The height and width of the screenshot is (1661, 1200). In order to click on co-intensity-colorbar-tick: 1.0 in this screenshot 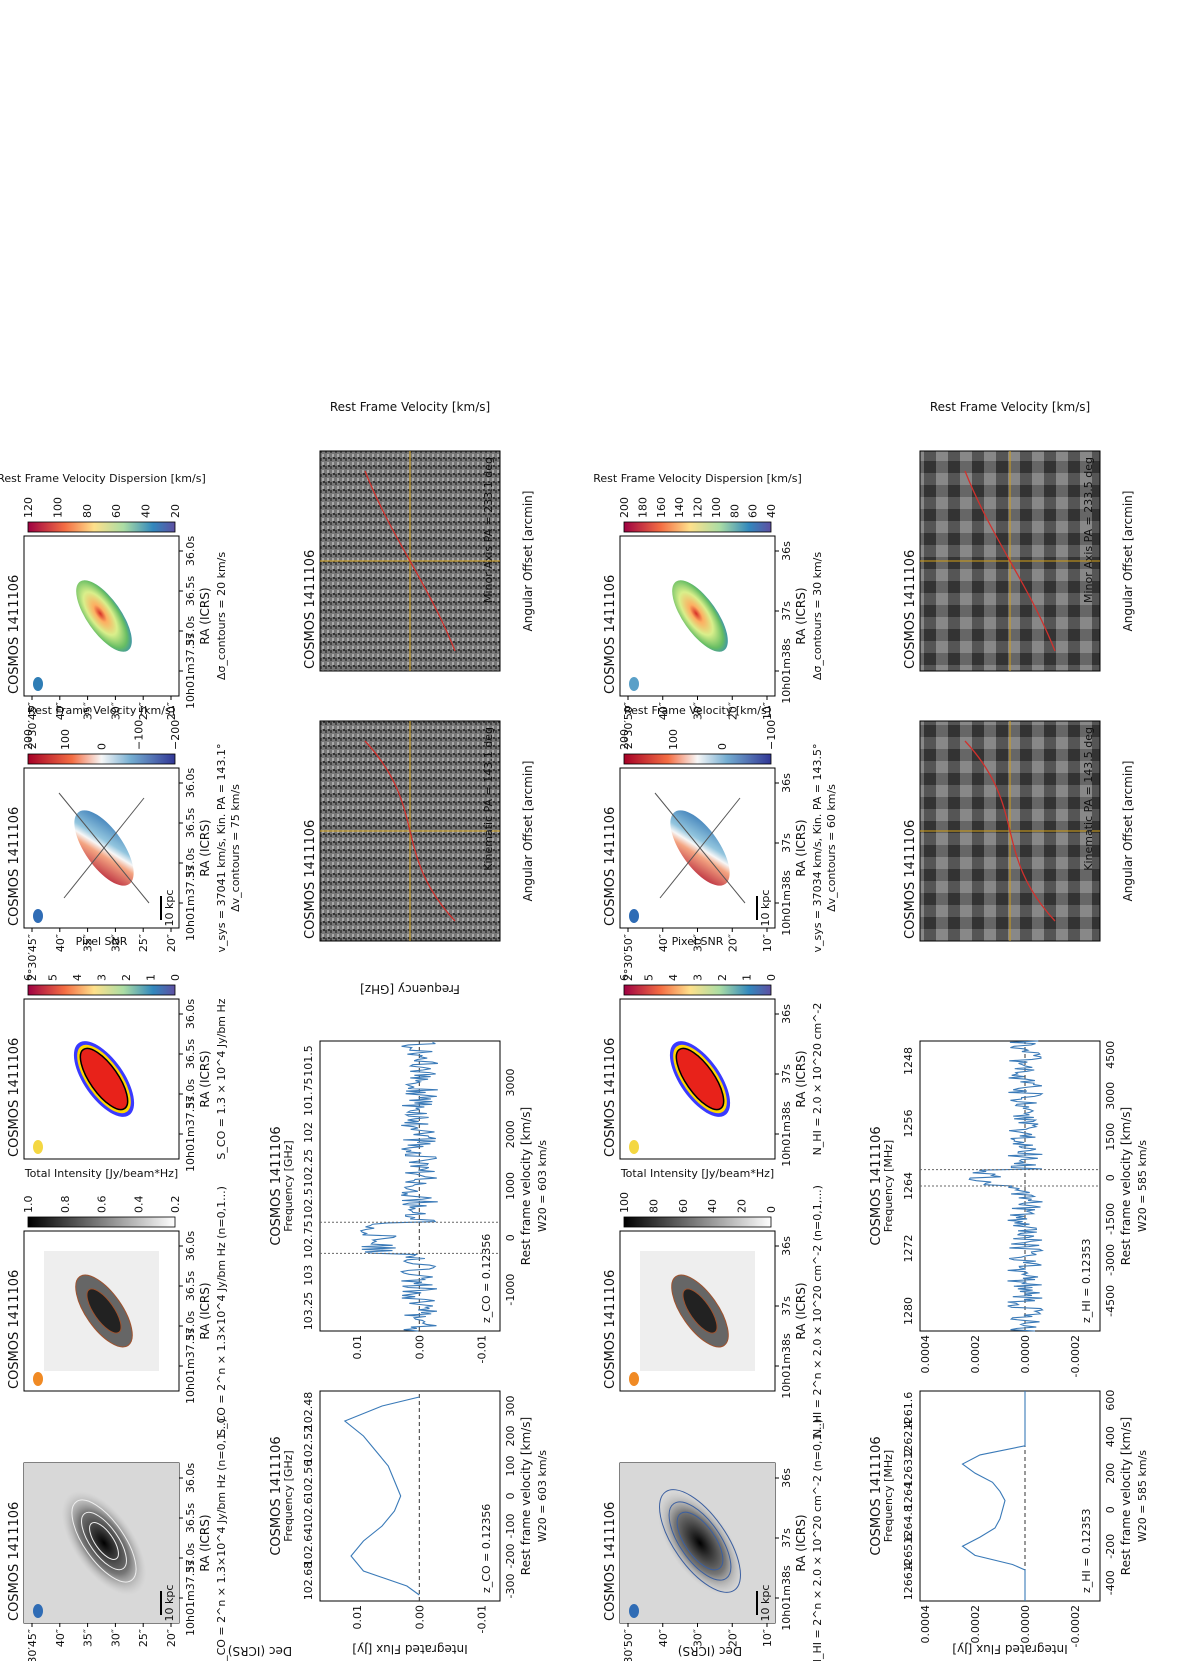, I will do `click(28, 1205)`.